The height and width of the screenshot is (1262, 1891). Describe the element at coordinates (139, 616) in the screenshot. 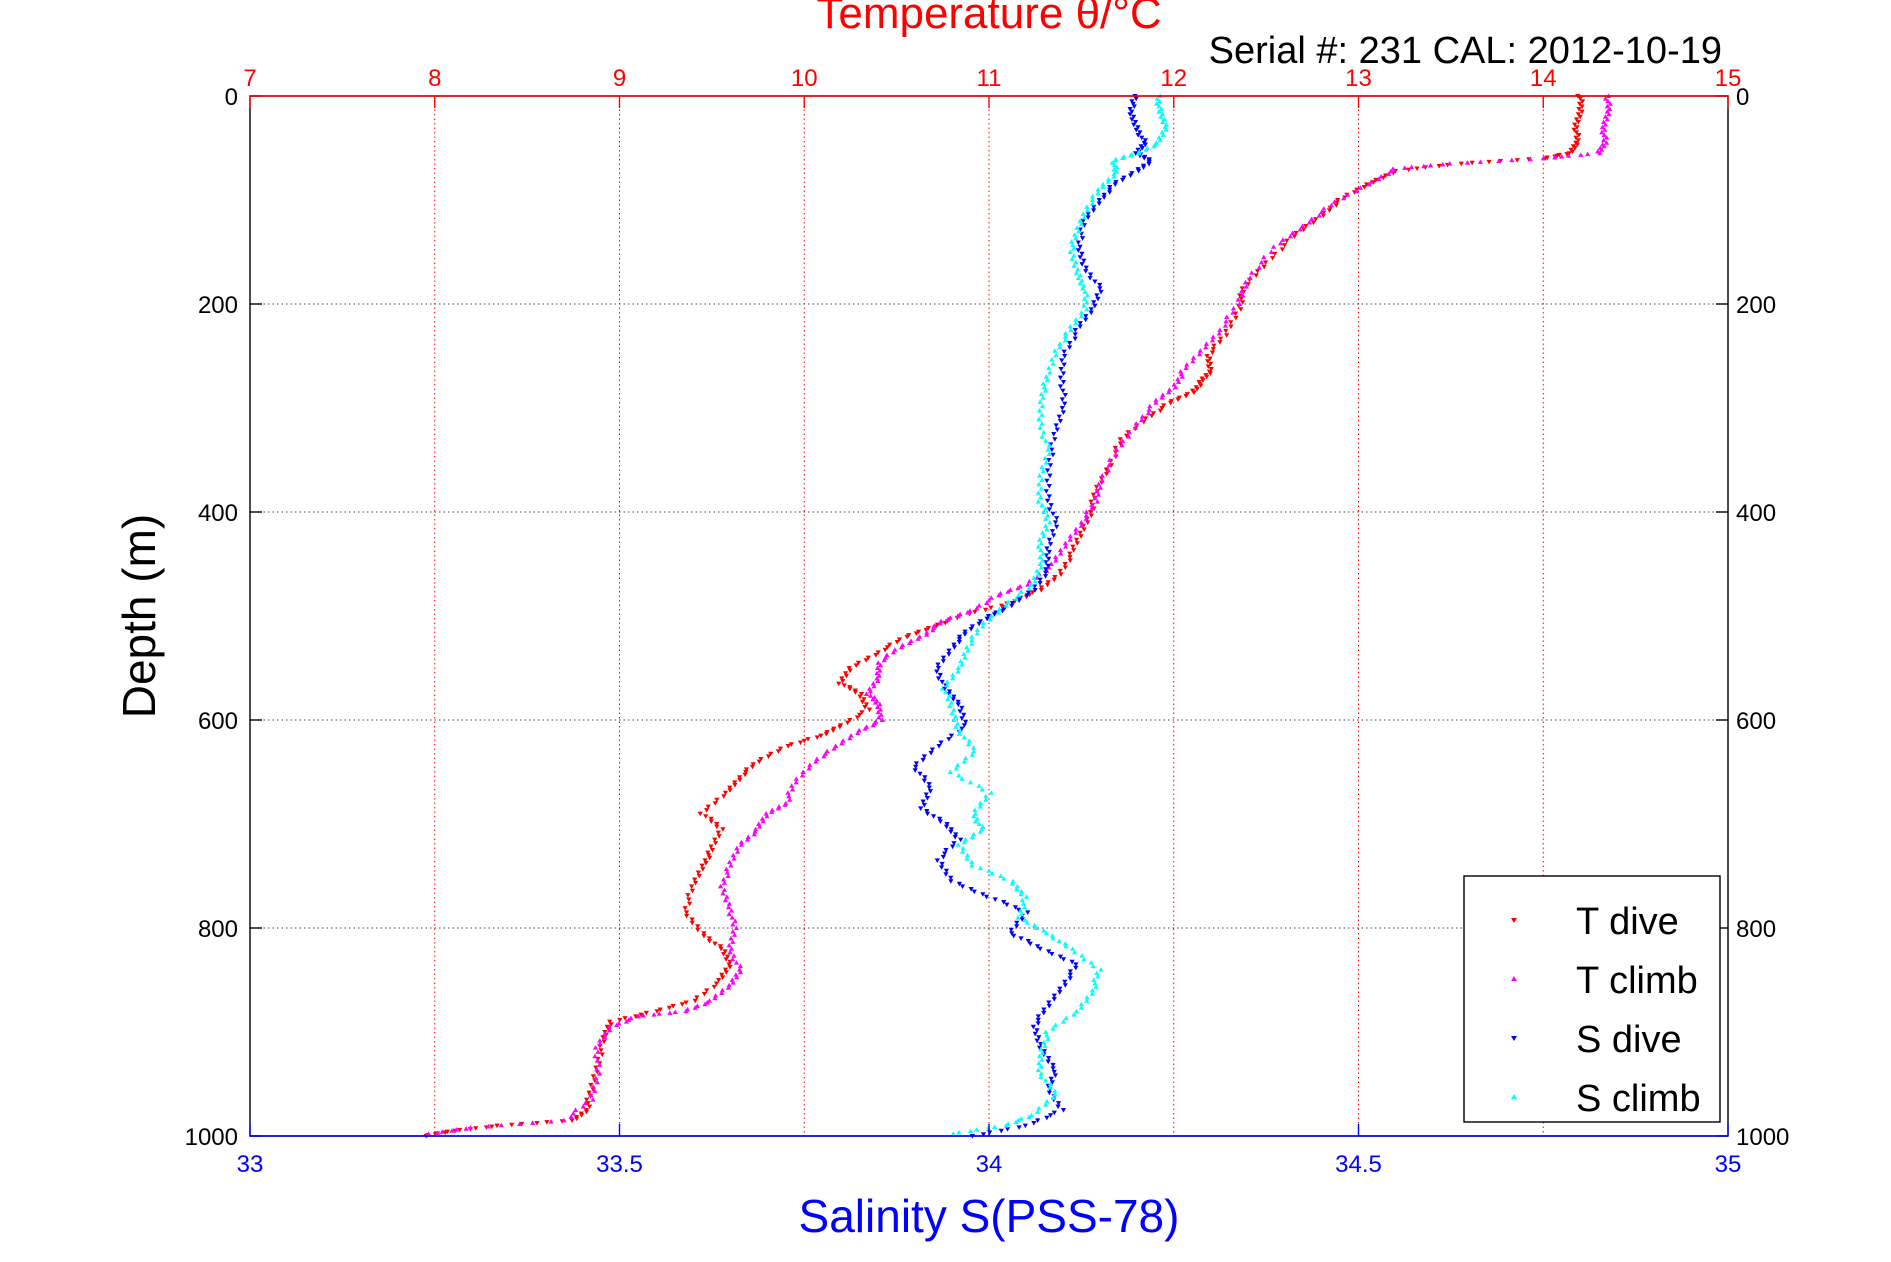

I see `y-axis-label: Depth (m)` at that location.